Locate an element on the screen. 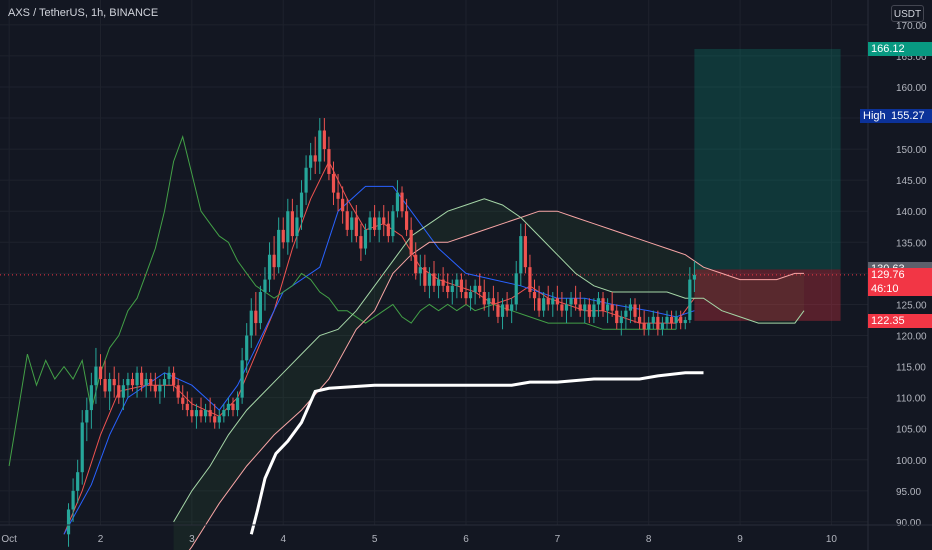 The height and width of the screenshot is (550, 932). y-tick-label: 160.00 is located at coordinates (911, 88).